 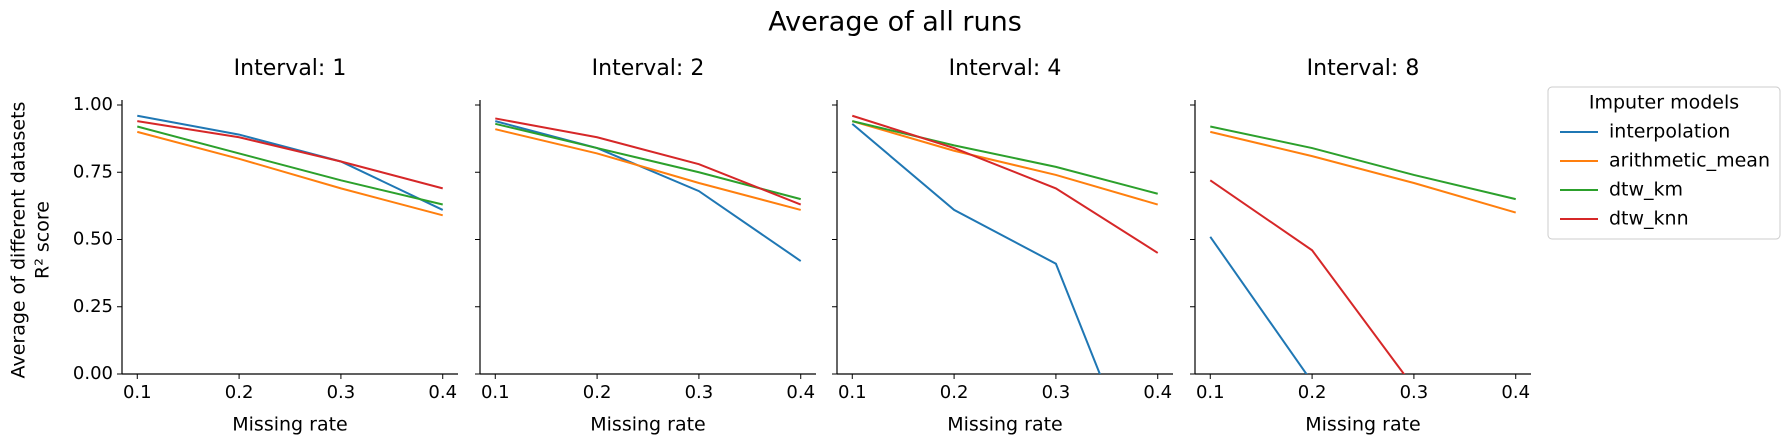 I want to click on y-tick-label: 0.50, so click(x=93, y=239).